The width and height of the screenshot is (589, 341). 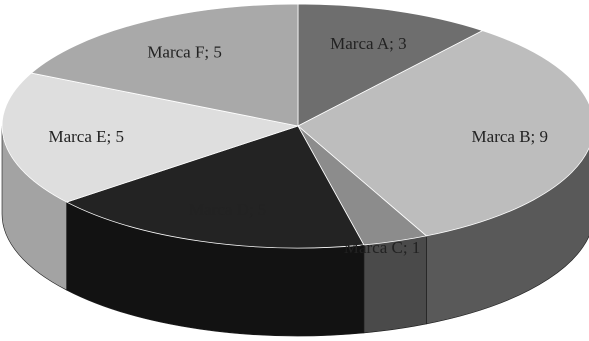 What do you see at coordinates (86, 136) in the screenshot?
I see `data-label-marca-e: Marca E; 5` at bounding box center [86, 136].